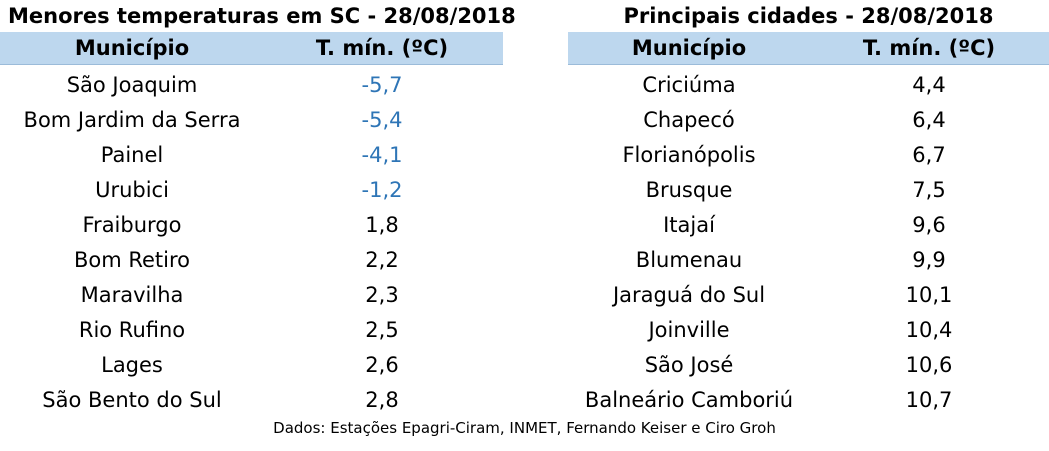 This screenshot has width=1049, height=451. What do you see at coordinates (251, 85) in the screenshot?
I see `table-row: São Joaquim -5,7` at bounding box center [251, 85].